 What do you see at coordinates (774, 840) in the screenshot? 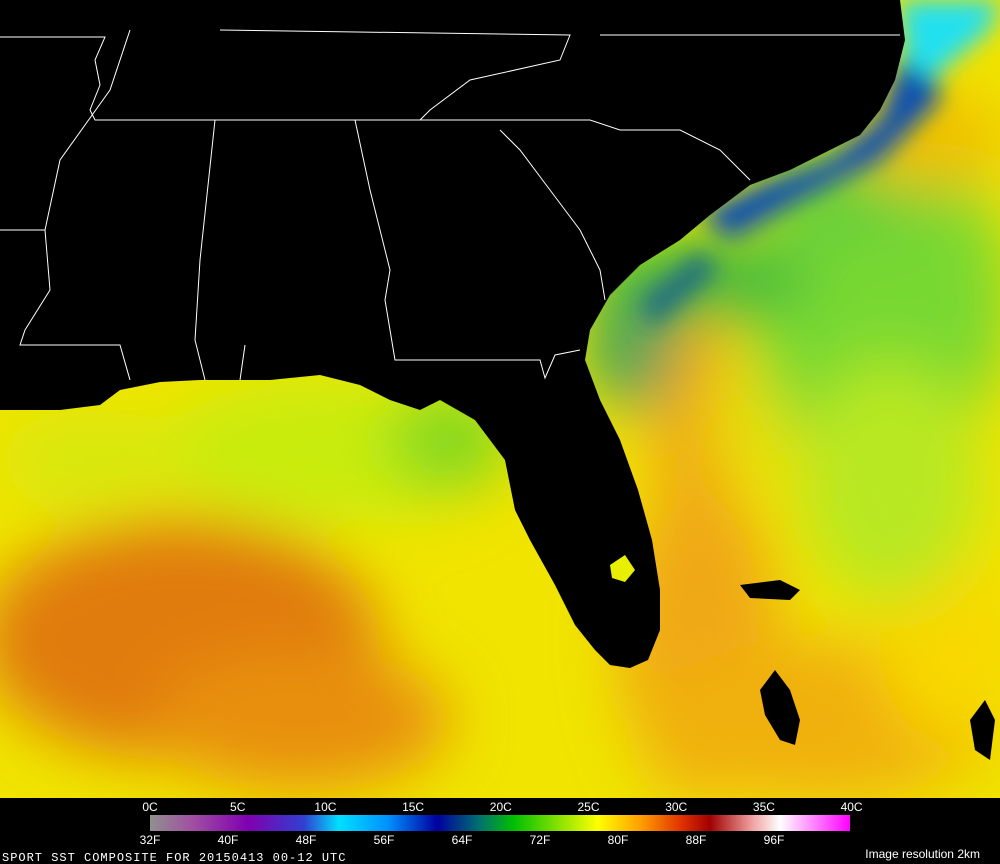
I see `fahrenheit-label: 96F` at bounding box center [774, 840].